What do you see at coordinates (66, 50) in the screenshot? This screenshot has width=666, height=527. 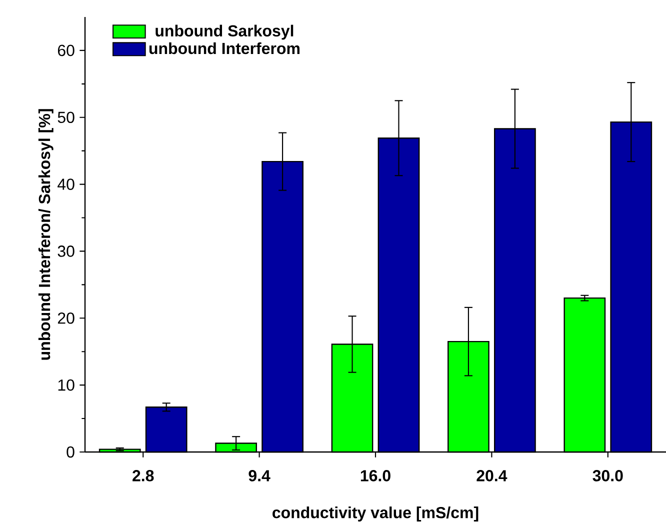 I see `y-tick-label: 60` at bounding box center [66, 50].